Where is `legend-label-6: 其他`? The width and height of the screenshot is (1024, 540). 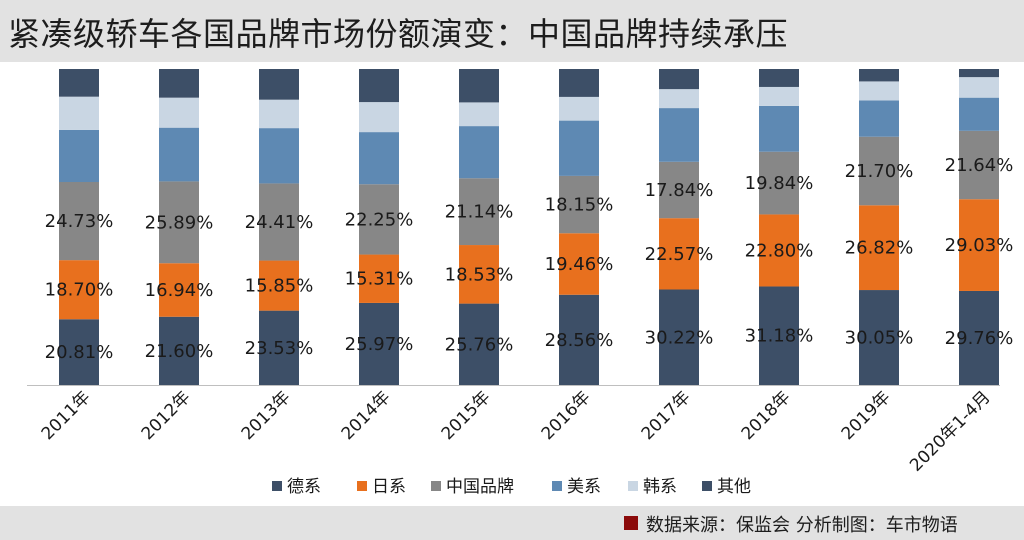
legend-label-6: 其他 is located at coordinates (734, 487).